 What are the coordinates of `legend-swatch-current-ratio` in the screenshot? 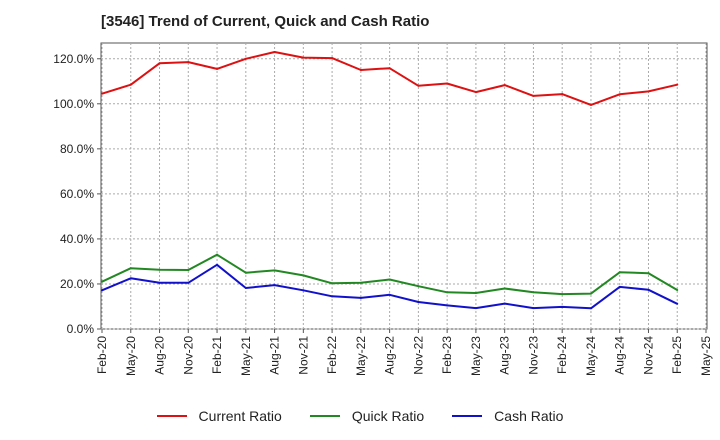 It's located at (171, 416).